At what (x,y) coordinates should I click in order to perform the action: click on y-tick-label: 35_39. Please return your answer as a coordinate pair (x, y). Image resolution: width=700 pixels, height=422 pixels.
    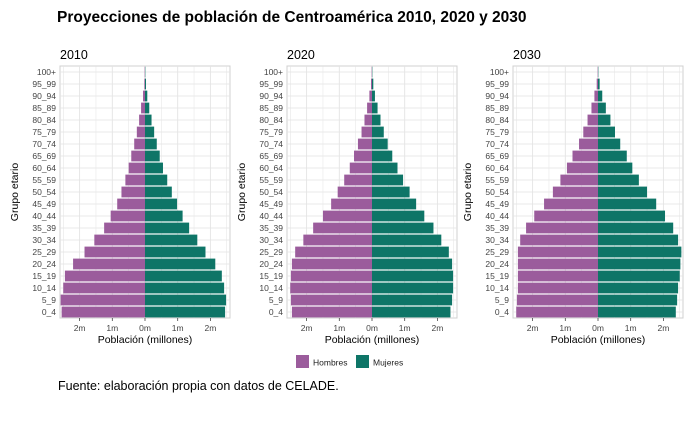
    Looking at the image, I should click on (497, 228).